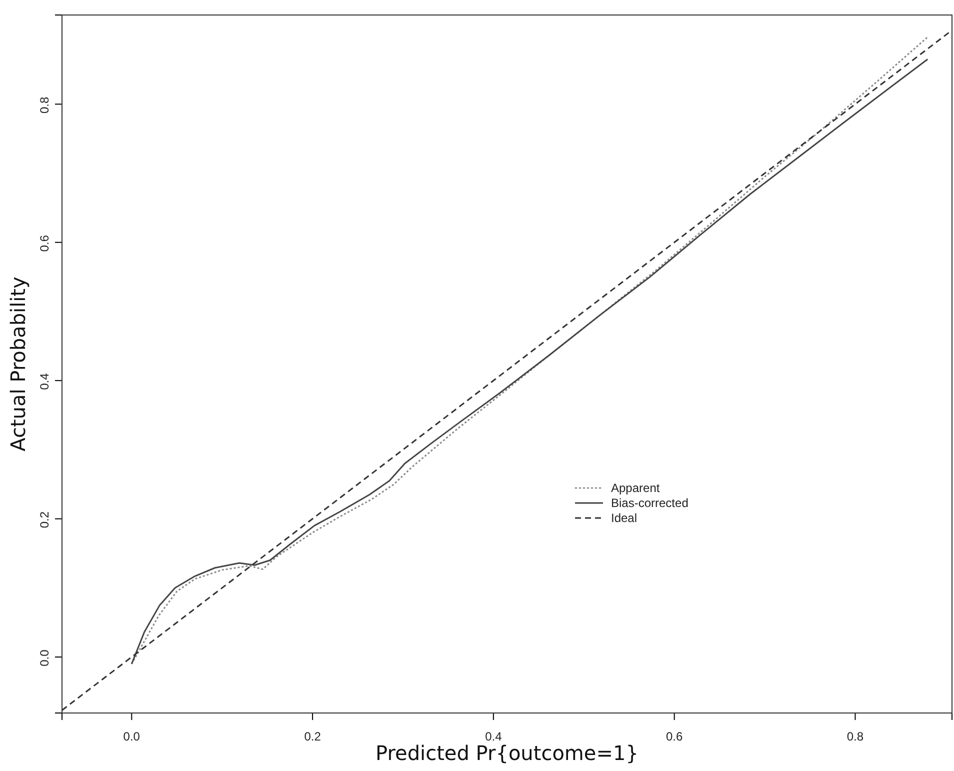  Describe the element at coordinates (18, 364) in the screenshot. I see `y-axis-title: Actual Probability` at that location.